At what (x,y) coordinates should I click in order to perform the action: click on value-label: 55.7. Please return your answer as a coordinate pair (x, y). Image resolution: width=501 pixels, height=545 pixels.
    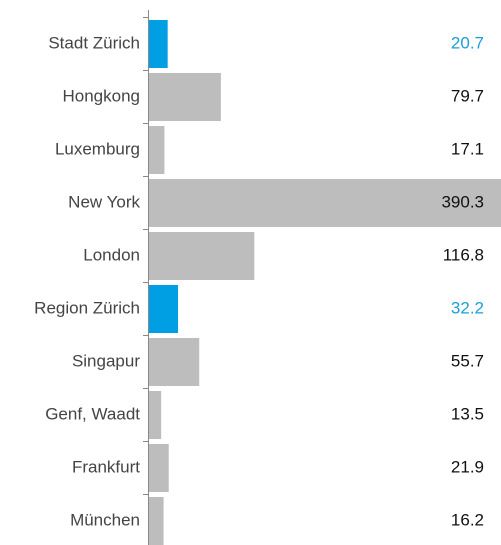
    Looking at the image, I should click on (467, 360).